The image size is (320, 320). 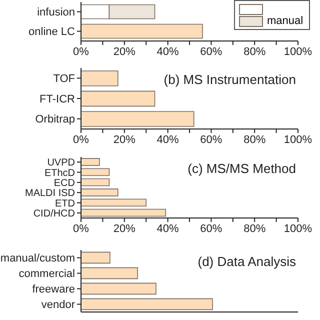 I want to click on legend-label: manual, so click(x=285, y=21).